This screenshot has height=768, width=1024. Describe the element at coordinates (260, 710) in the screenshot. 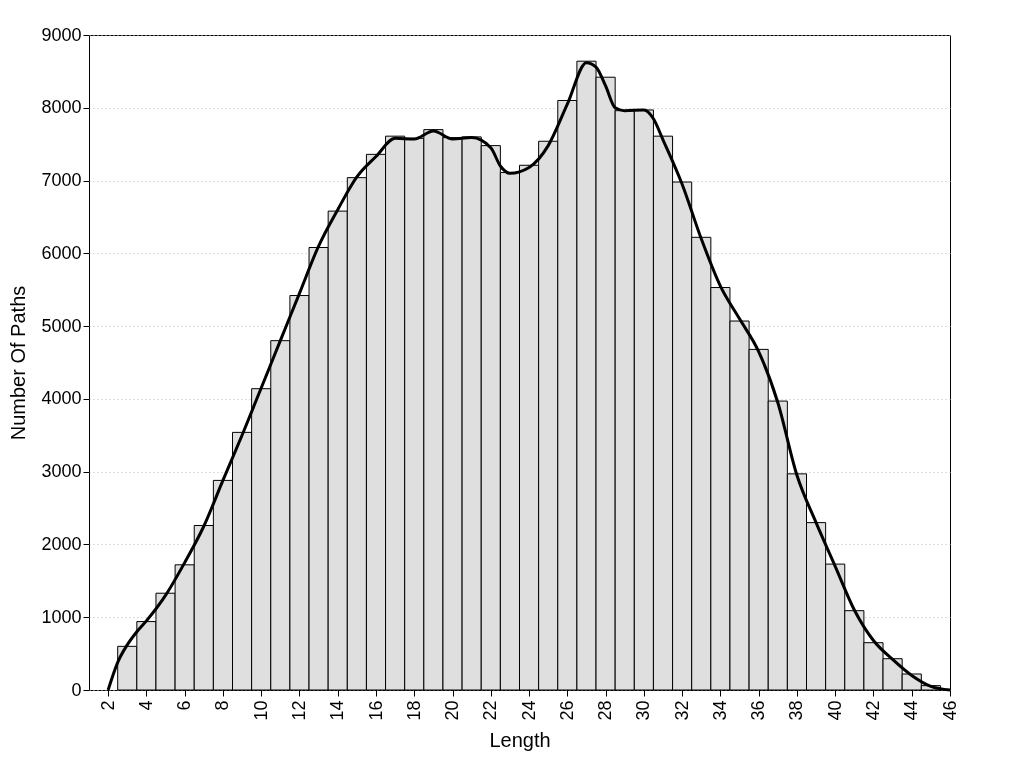

I see `x-tick-label: 10` at that location.